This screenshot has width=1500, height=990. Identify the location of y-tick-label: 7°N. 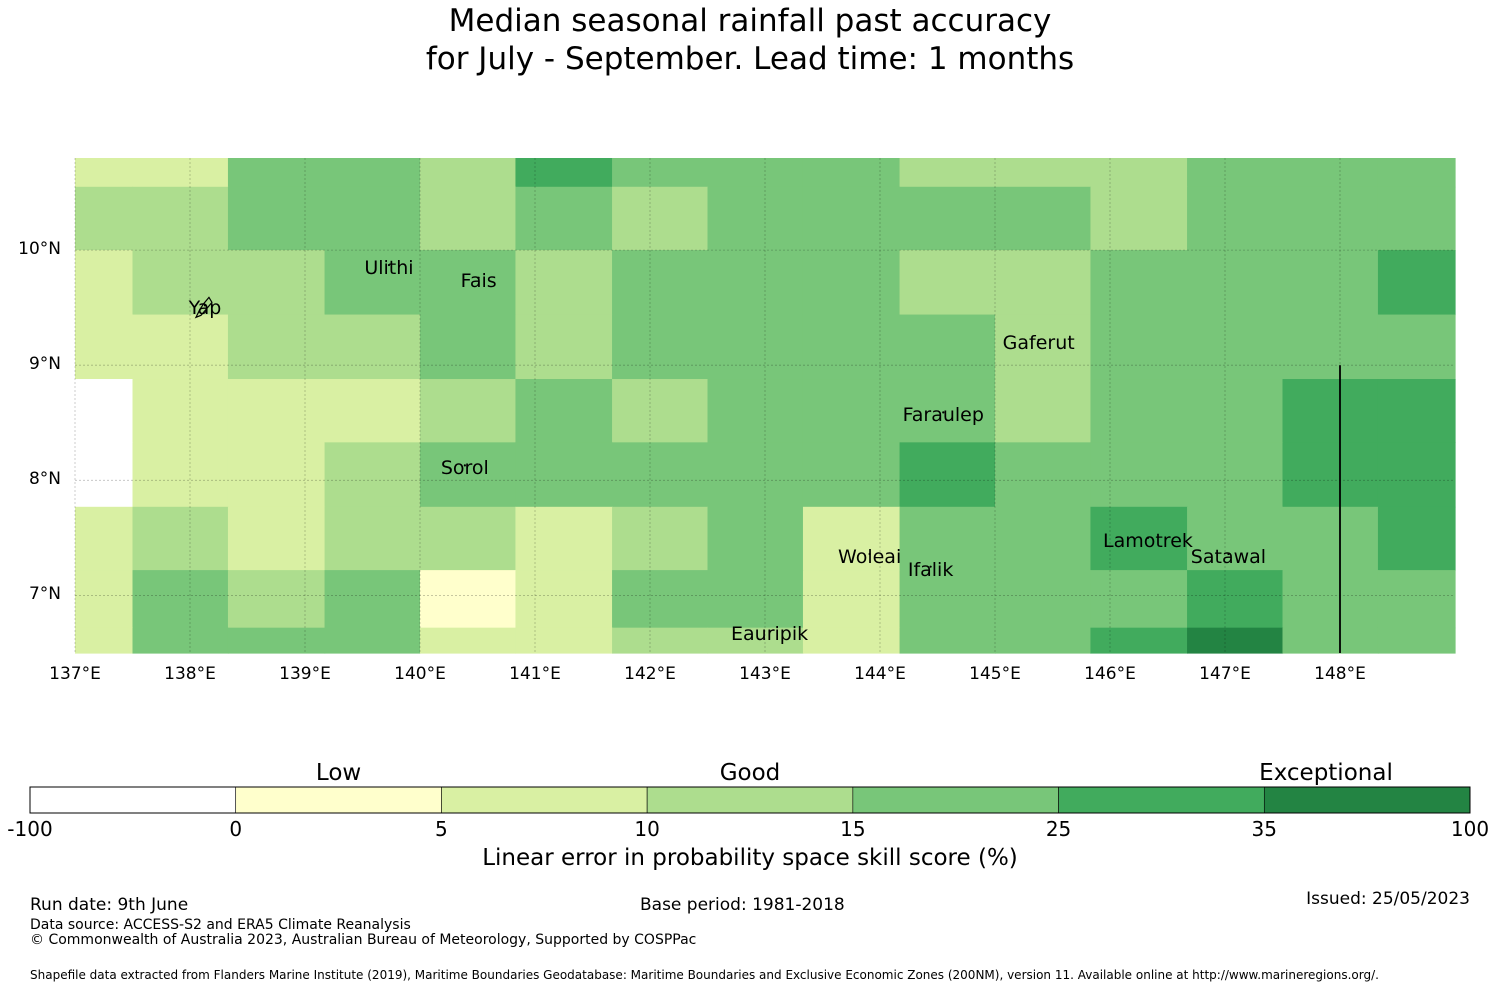
(44, 594).